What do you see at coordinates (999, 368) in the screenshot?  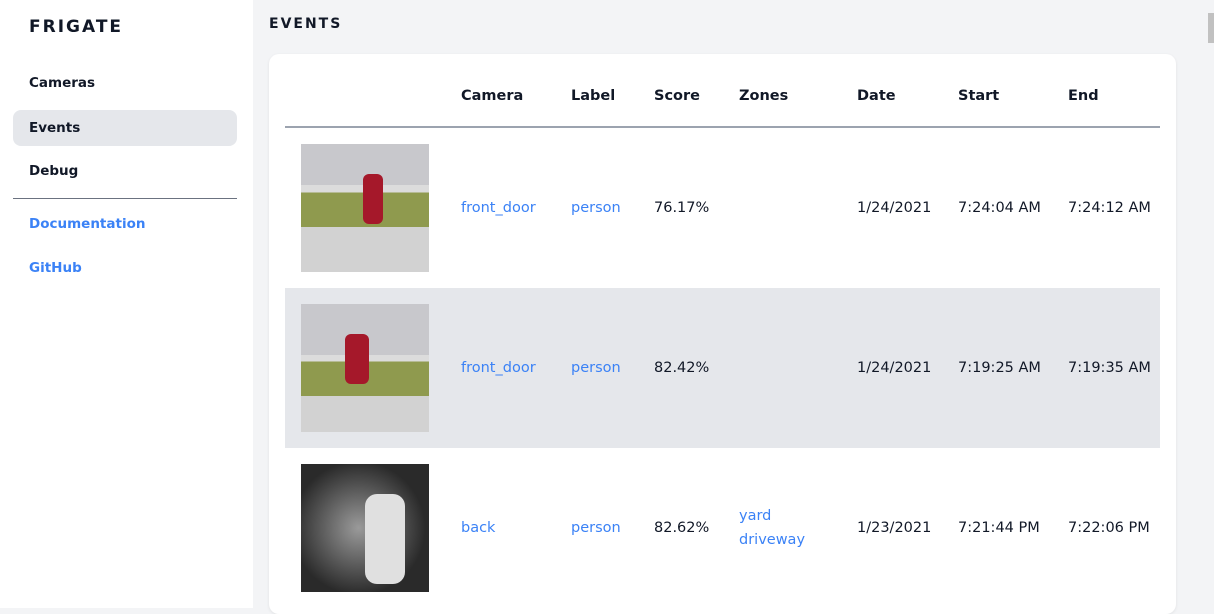 I see `start-time: 7:19:25 AM` at bounding box center [999, 368].